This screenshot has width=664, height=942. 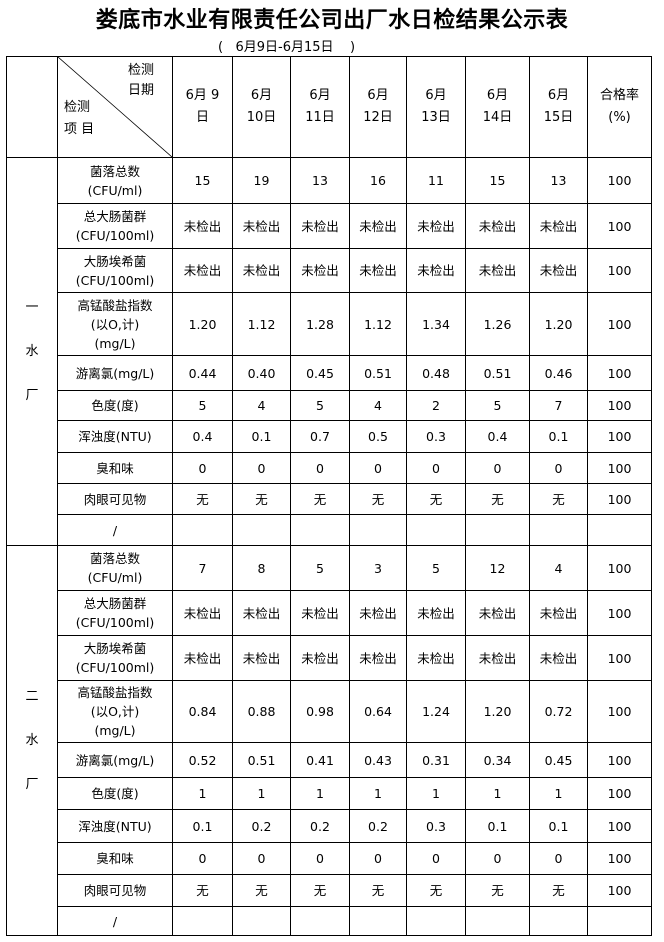 I want to click on result-value: 0.3, so click(x=436, y=436).